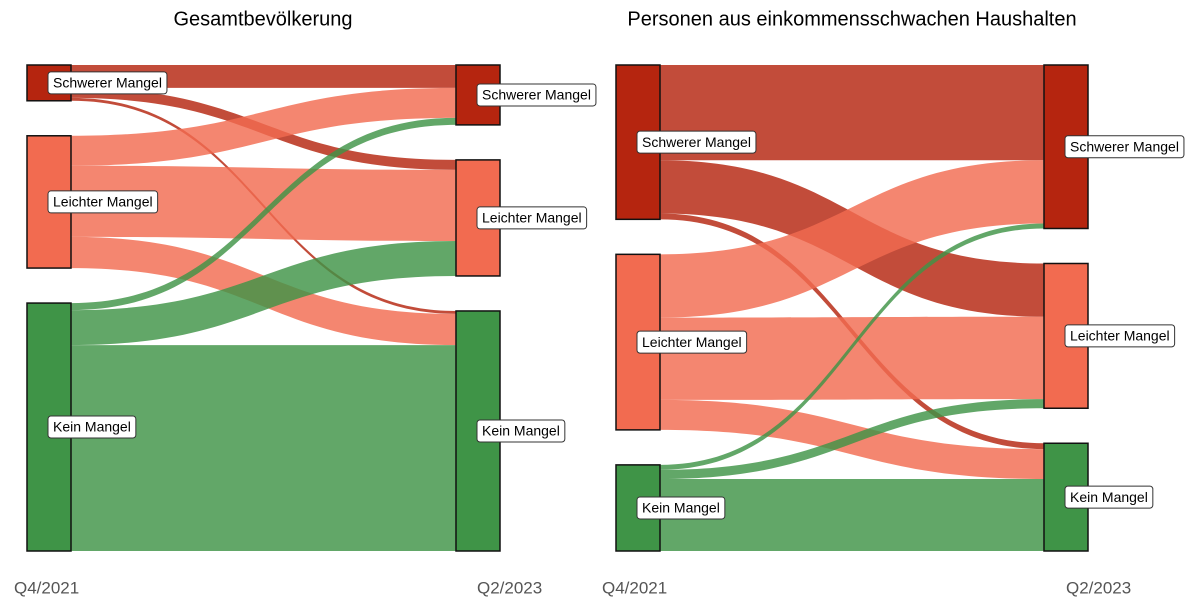  Describe the element at coordinates (263, 19) in the screenshot. I see `chart-title: Gesamtbevölkerung` at that location.